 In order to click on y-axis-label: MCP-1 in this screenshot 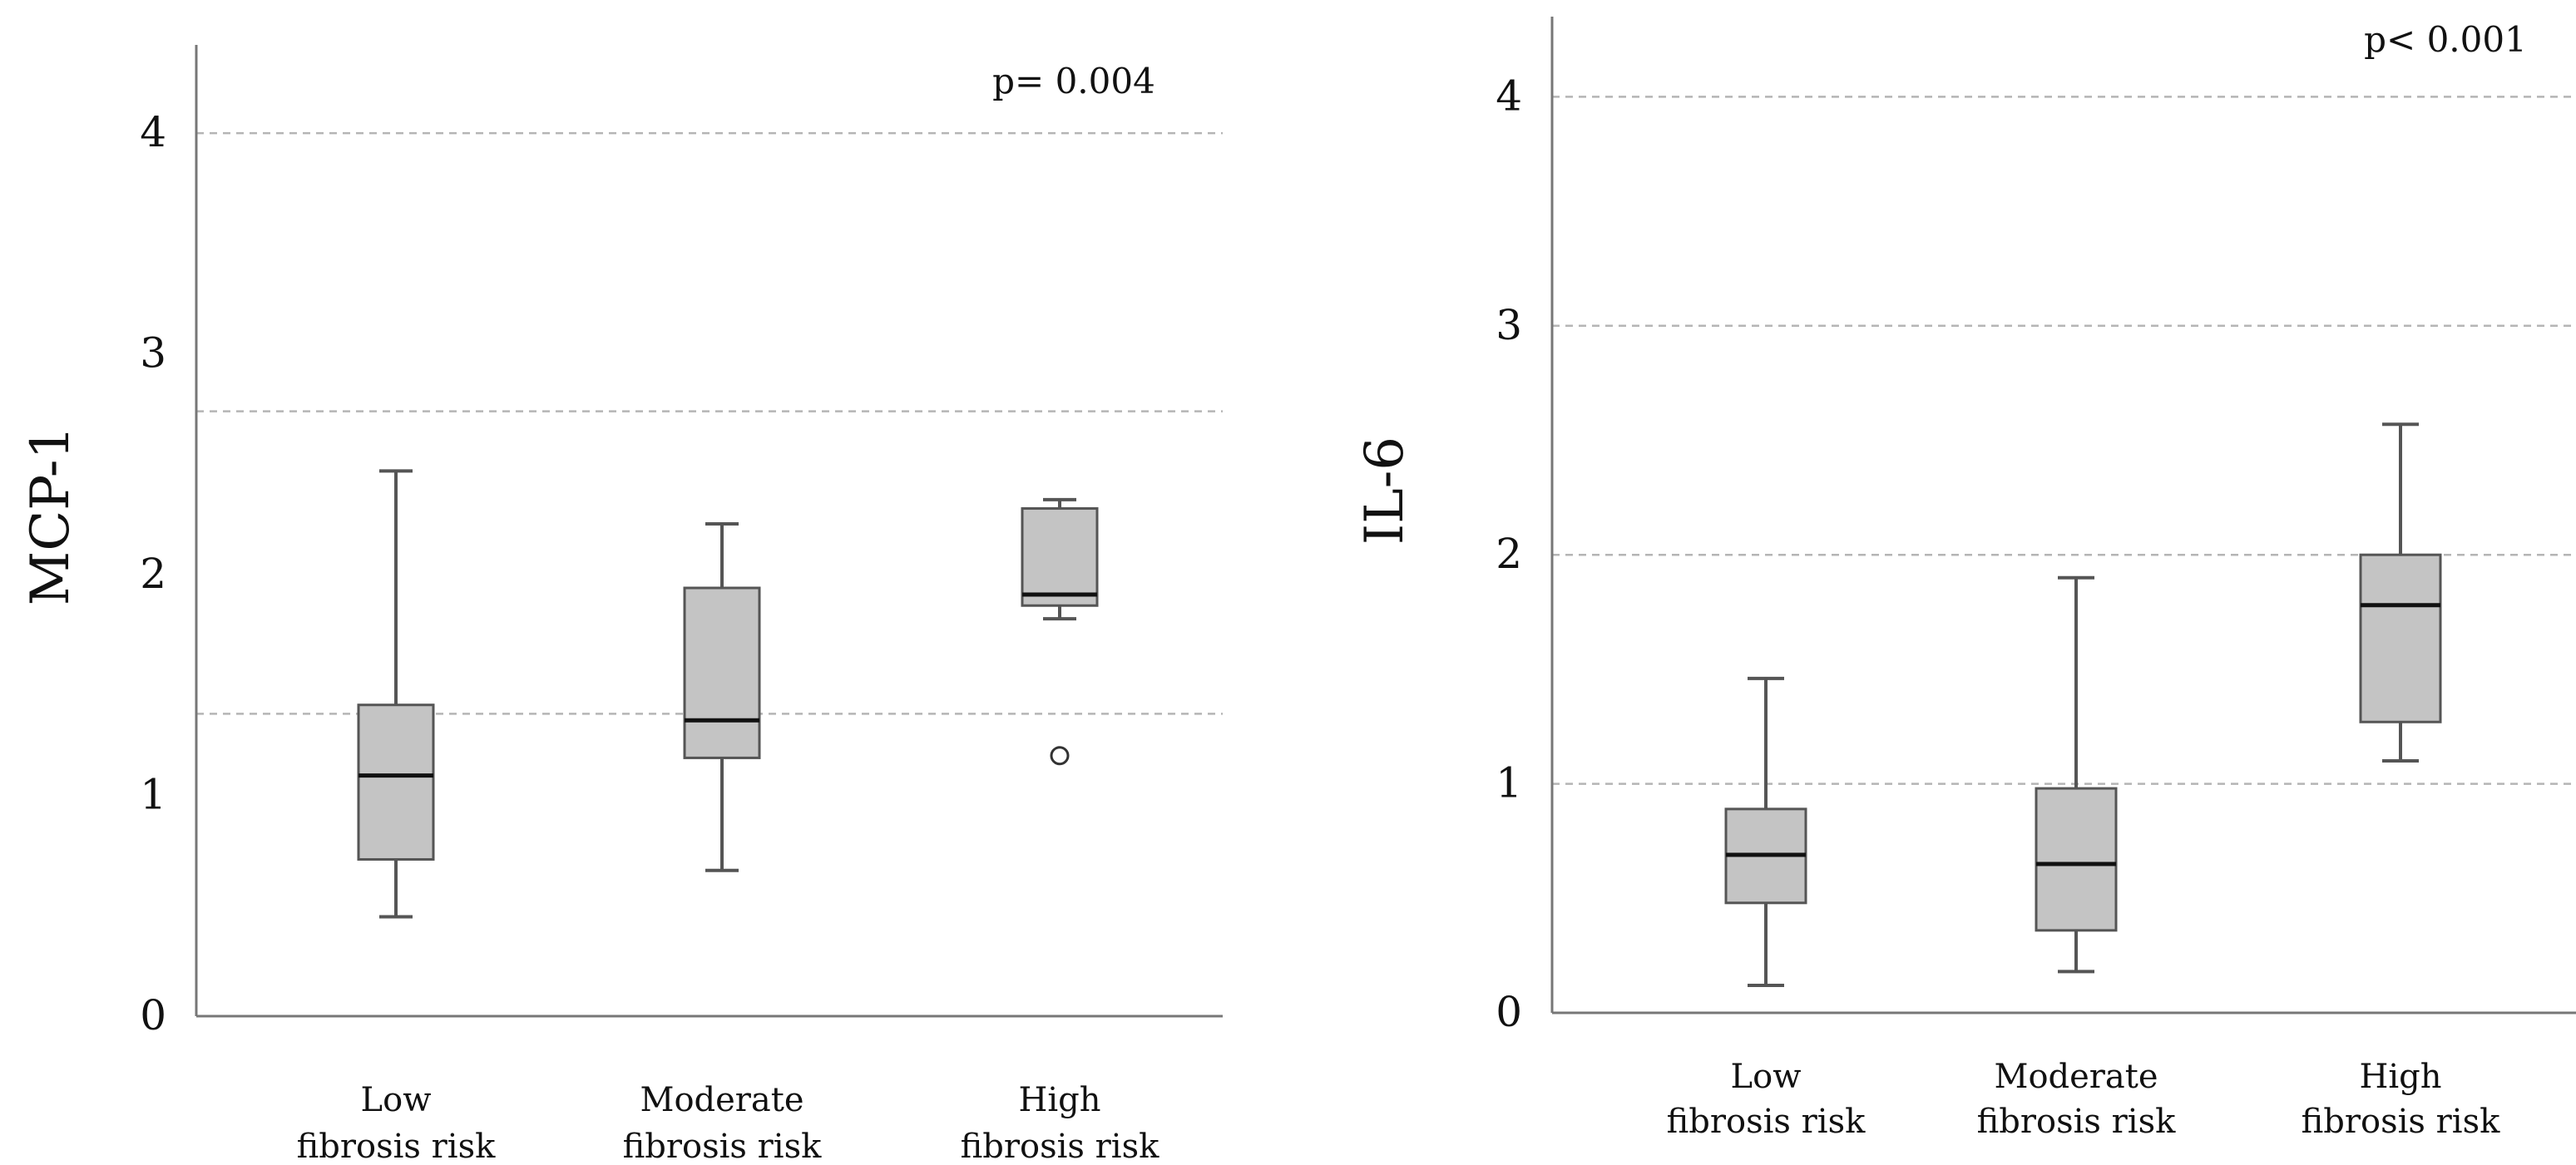, I will do `click(51, 515)`.